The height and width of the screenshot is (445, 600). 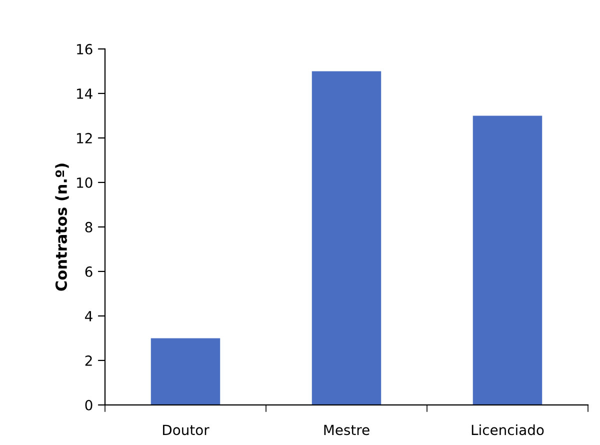 What do you see at coordinates (88, 271) in the screenshot?
I see `y-tick-label: 6` at bounding box center [88, 271].